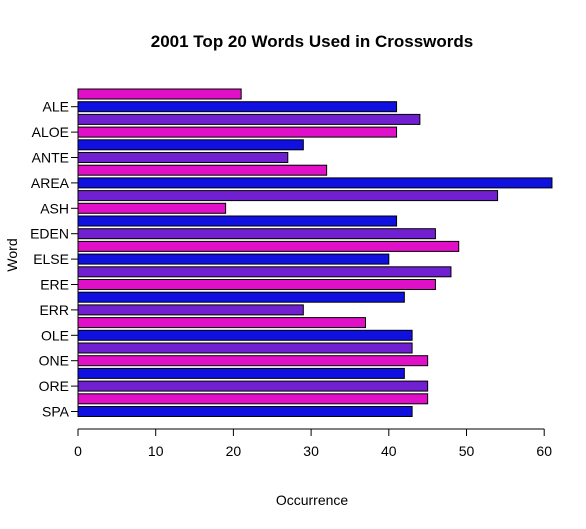  Describe the element at coordinates (54, 361) in the screenshot. I see `y-tick-label: ONE` at that location.